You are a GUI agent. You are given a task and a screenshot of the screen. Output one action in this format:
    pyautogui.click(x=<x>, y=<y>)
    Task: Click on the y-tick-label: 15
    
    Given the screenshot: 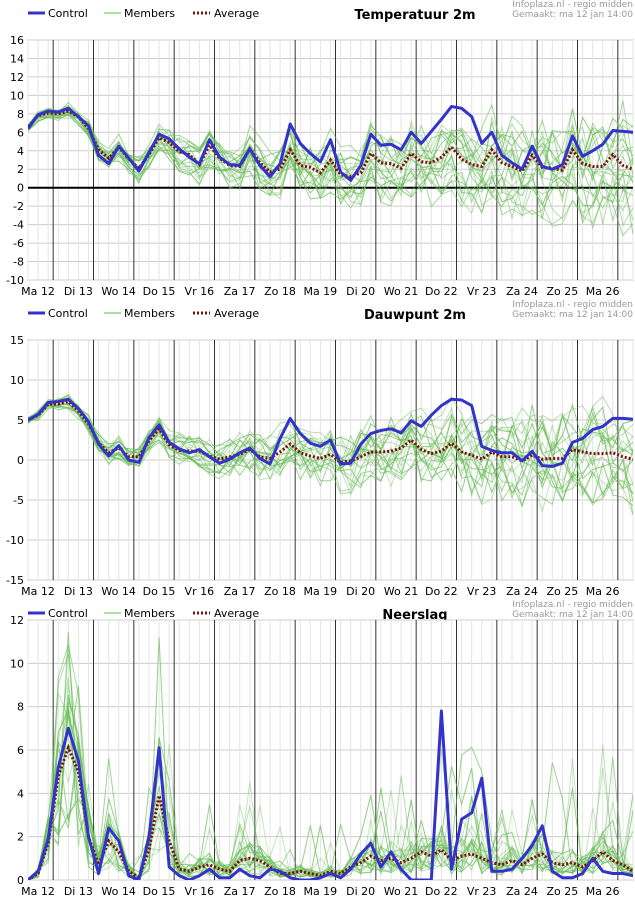 What is the action you would take?
    pyautogui.click(x=17, y=340)
    